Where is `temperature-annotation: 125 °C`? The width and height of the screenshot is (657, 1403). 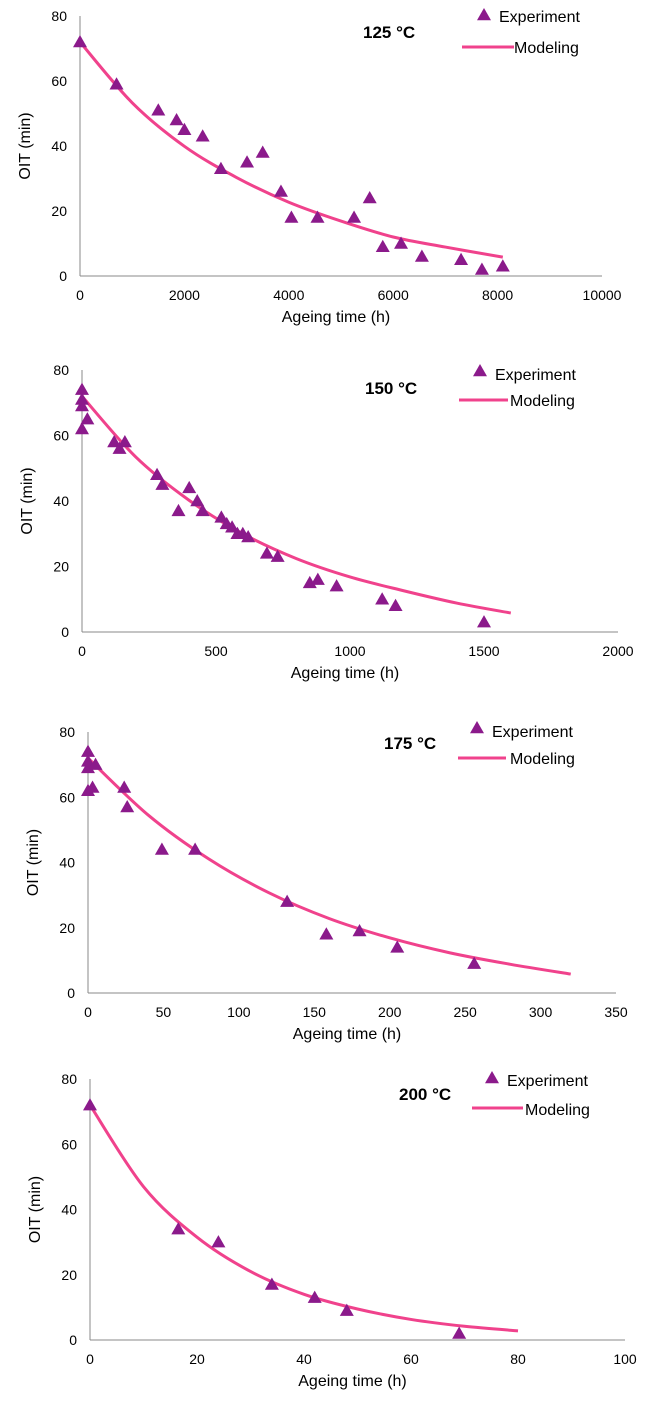 temperature-annotation: 125 °C is located at coordinates (389, 32).